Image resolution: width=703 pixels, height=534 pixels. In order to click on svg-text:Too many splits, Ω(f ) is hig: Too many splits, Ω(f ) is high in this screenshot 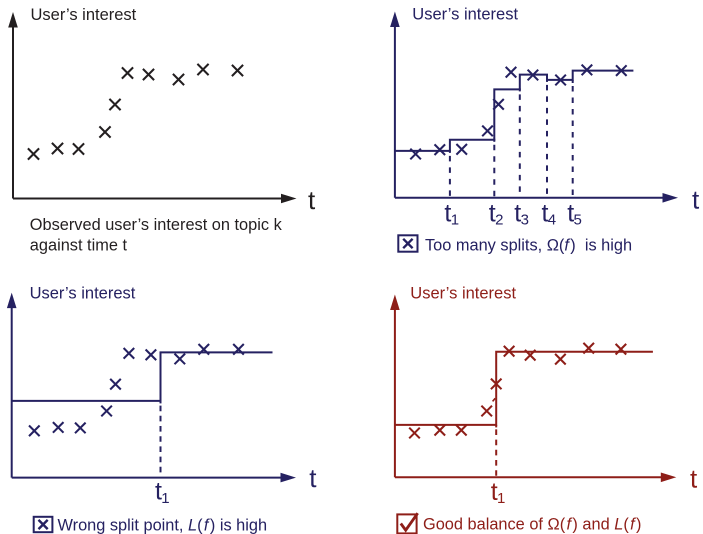, I will do `click(528, 245)`.